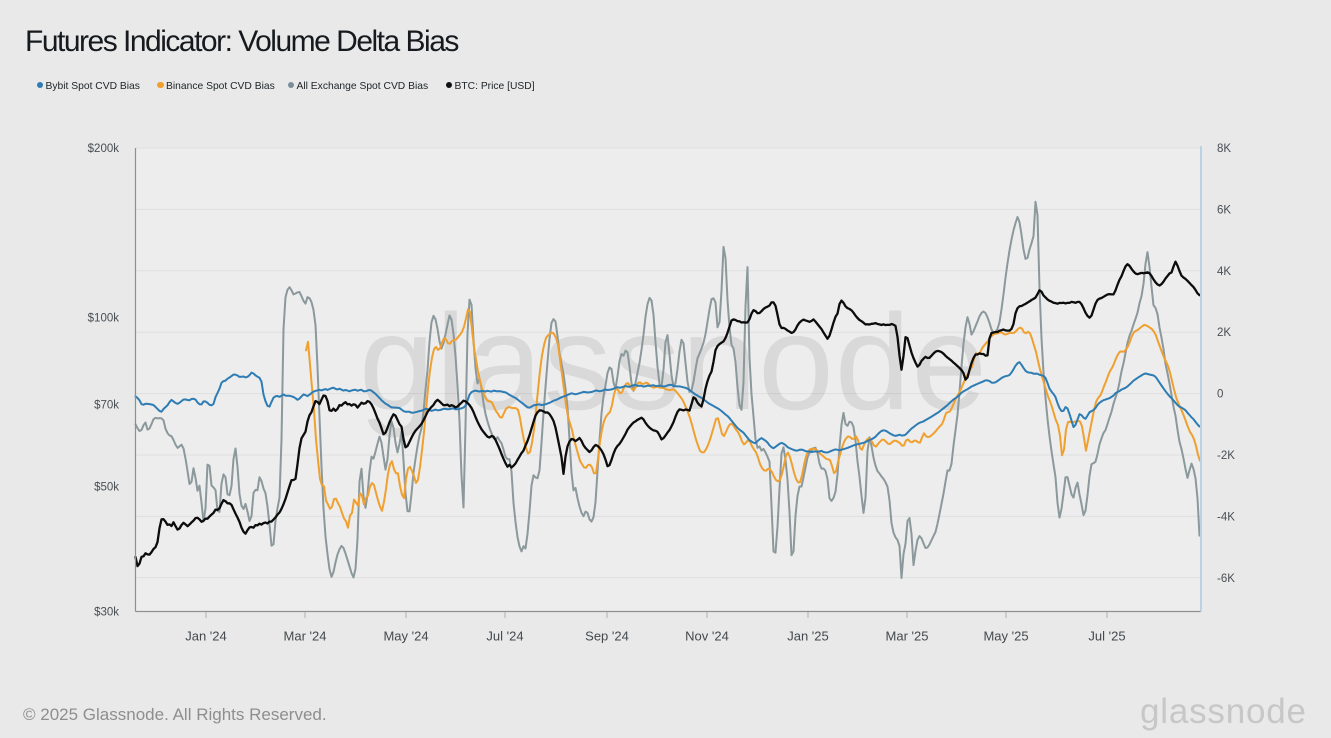  What do you see at coordinates (808, 636) in the screenshot?
I see `svg-text: Jan '25` at bounding box center [808, 636].